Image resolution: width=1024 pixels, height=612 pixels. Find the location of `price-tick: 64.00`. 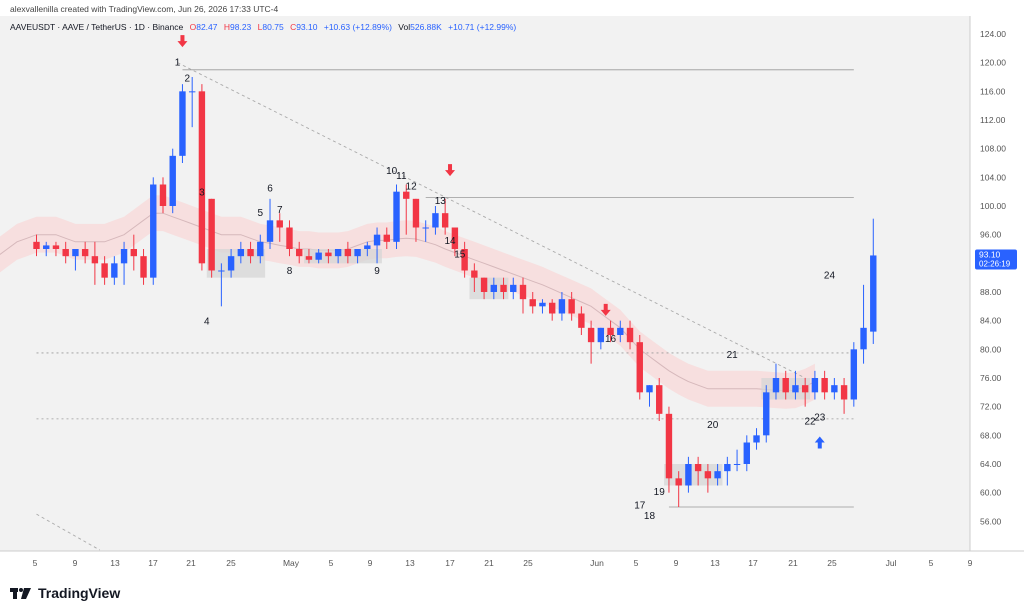

price-tick: 64.00 is located at coordinates (991, 464).